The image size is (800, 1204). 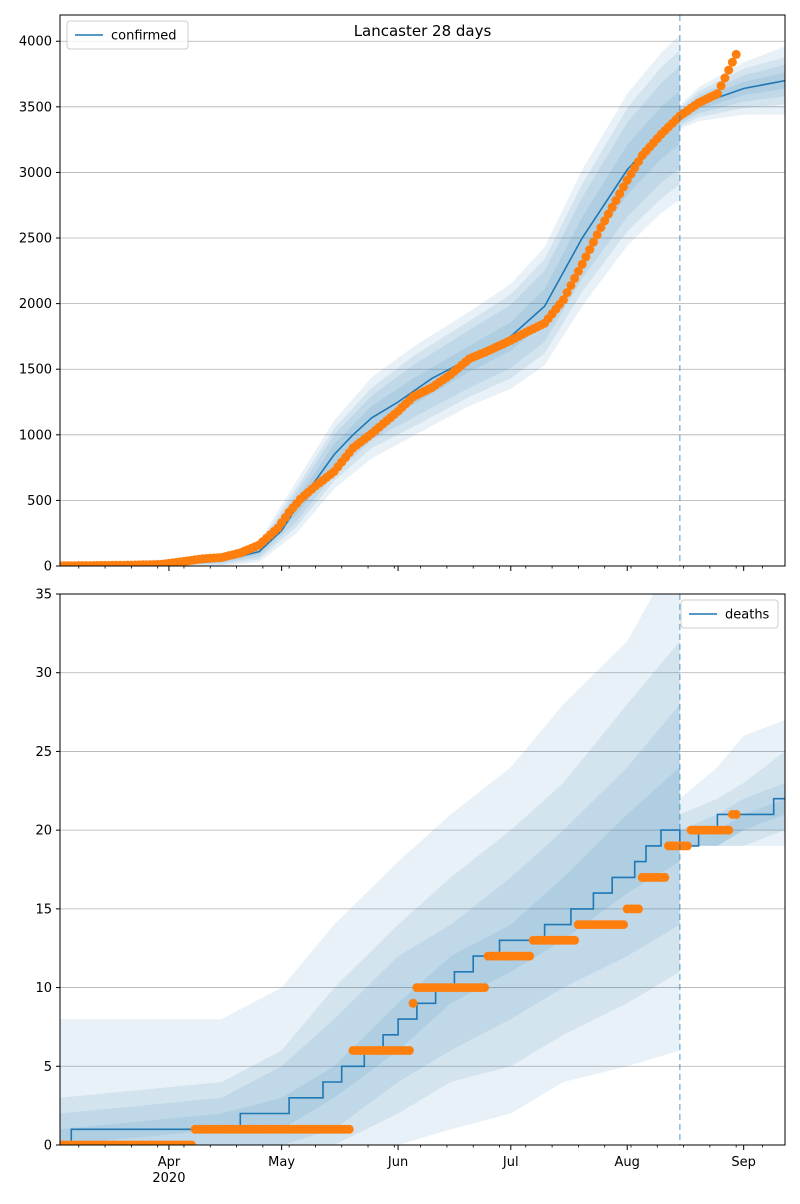 I want to click on legend: confirmed, so click(x=127, y=35).